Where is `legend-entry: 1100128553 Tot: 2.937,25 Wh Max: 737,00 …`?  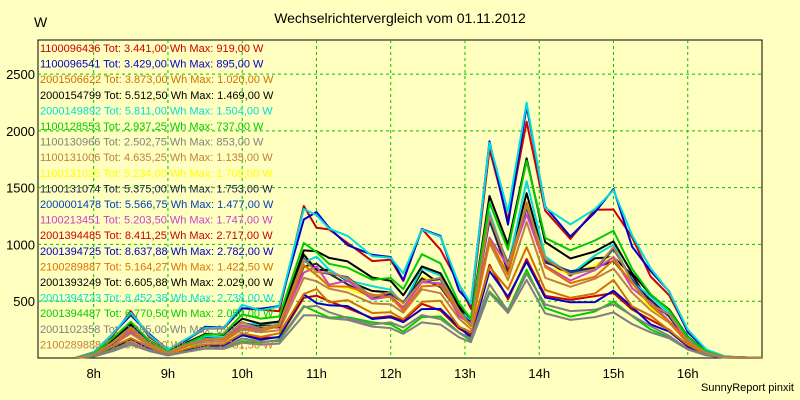 legend-entry: 1100128553 Tot: 2.937,25 Wh Max: 737,00 … is located at coordinates (152, 127).